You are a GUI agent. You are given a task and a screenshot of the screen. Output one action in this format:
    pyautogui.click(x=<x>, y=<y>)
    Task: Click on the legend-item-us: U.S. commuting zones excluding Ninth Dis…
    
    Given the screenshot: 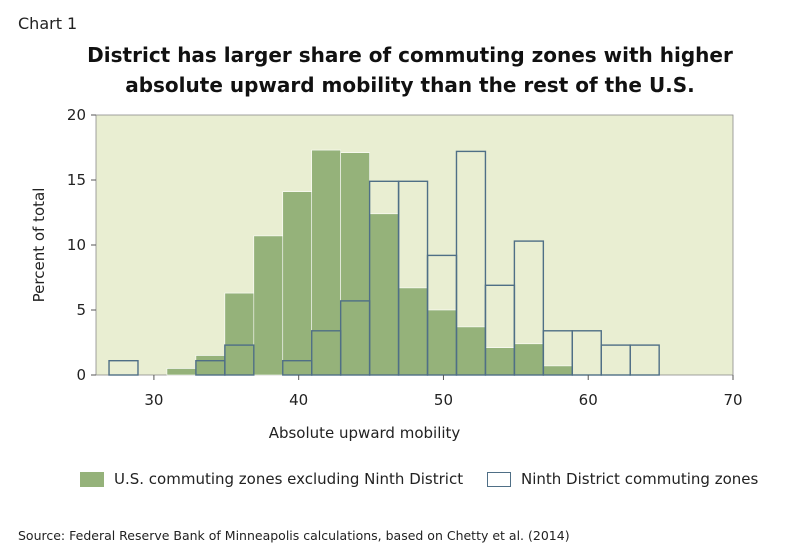 What is the action you would take?
    pyautogui.click(x=271, y=479)
    